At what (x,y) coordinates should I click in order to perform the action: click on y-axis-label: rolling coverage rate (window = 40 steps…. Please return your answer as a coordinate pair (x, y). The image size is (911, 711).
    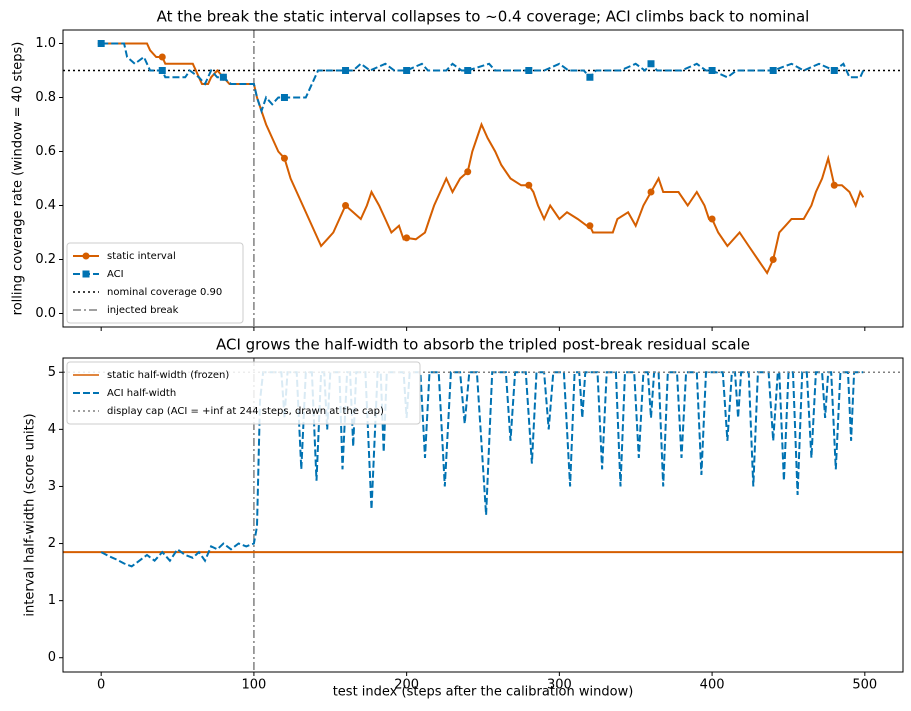
    Looking at the image, I should click on (18, 179).